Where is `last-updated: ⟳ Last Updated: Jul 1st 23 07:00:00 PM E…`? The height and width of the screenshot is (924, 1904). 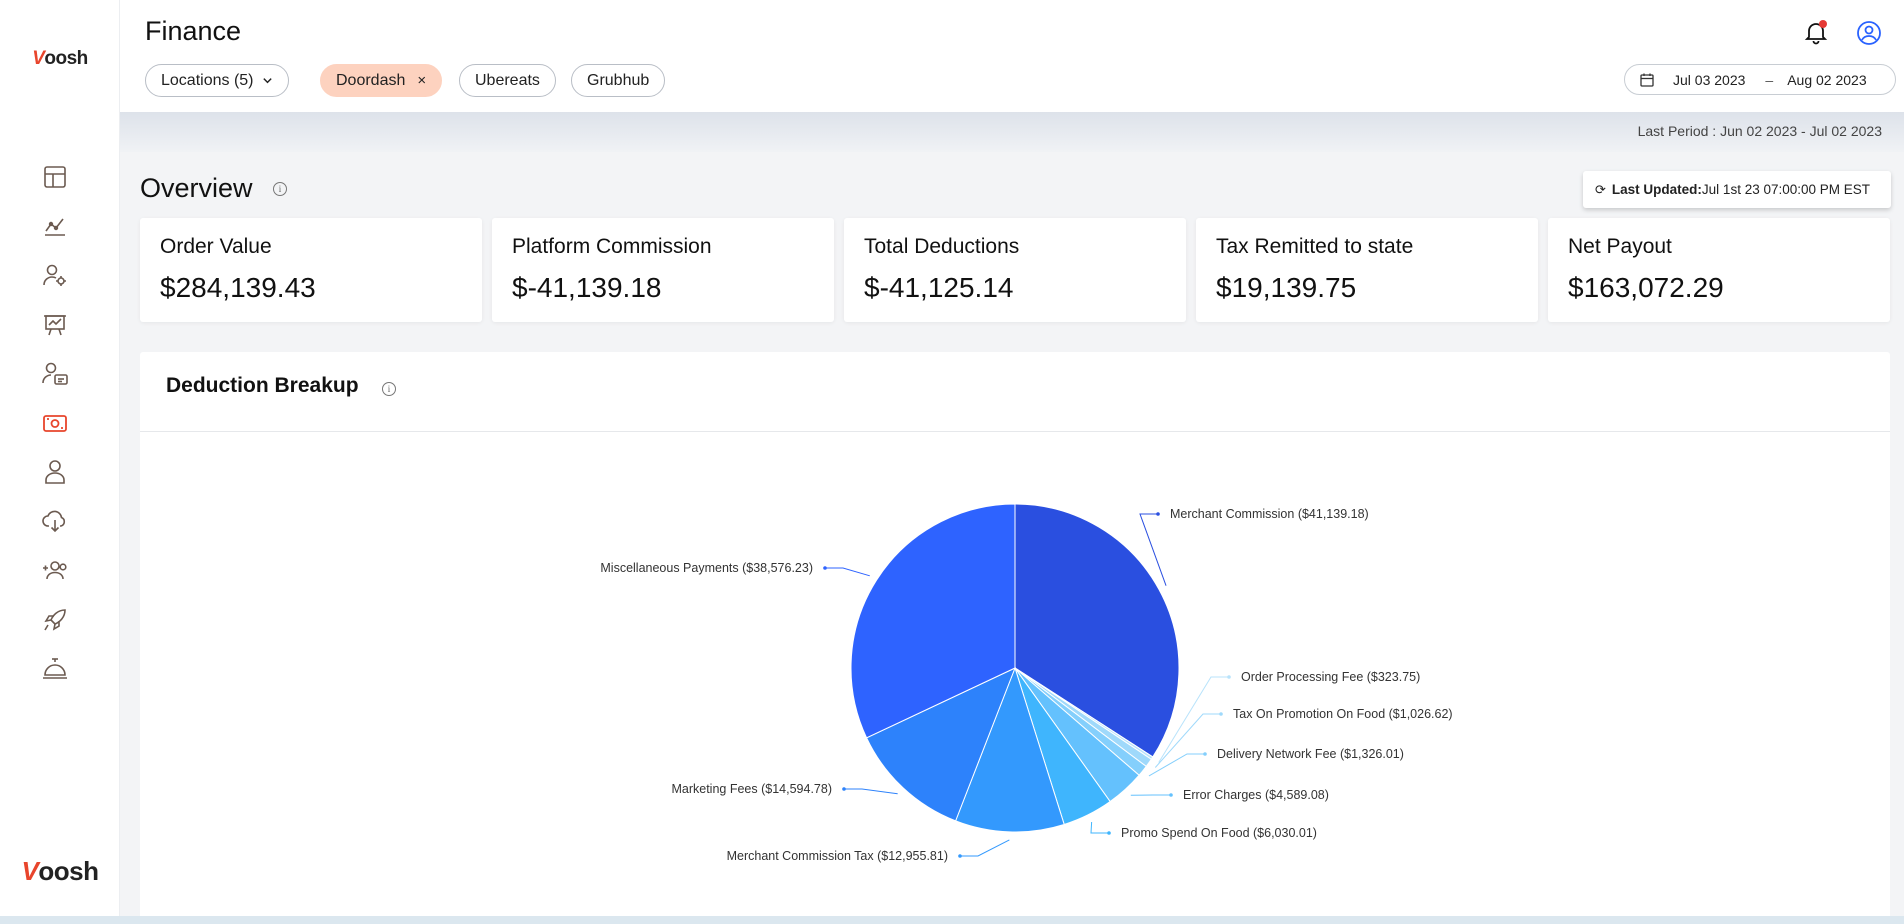 last-updated: ⟳ Last Updated: Jul 1st 23 07:00:00 PM E… is located at coordinates (1737, 189).